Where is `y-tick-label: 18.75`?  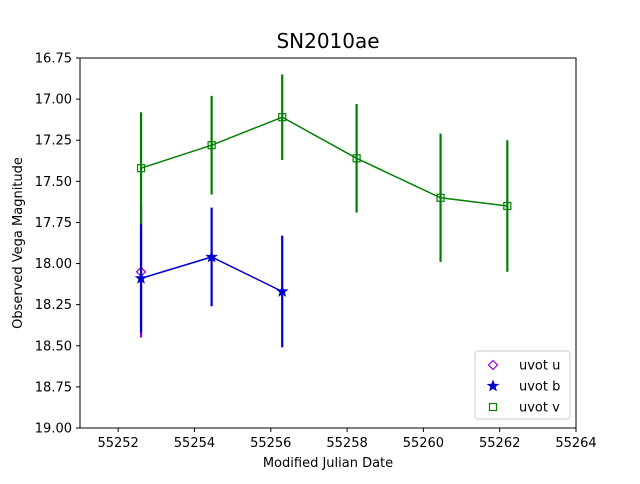
y-tick-label: 18.75 is located at coordinates (53, 387).